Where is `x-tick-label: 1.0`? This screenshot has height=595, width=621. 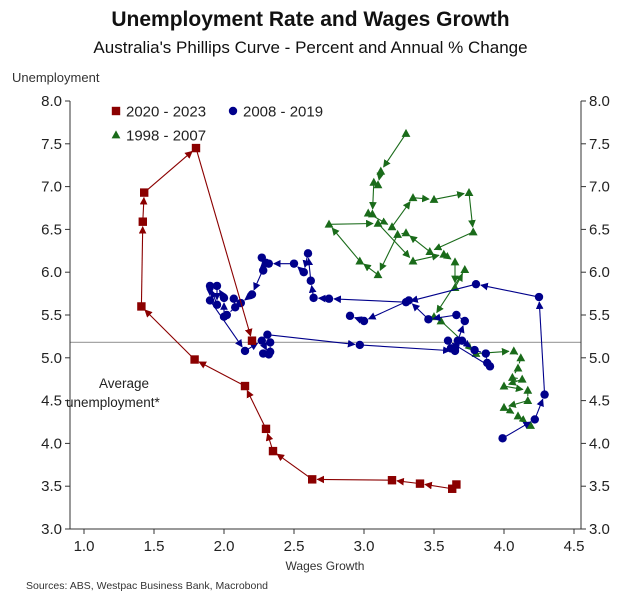
x-tick-label: 1.0 is located at coordinates (84, 546).